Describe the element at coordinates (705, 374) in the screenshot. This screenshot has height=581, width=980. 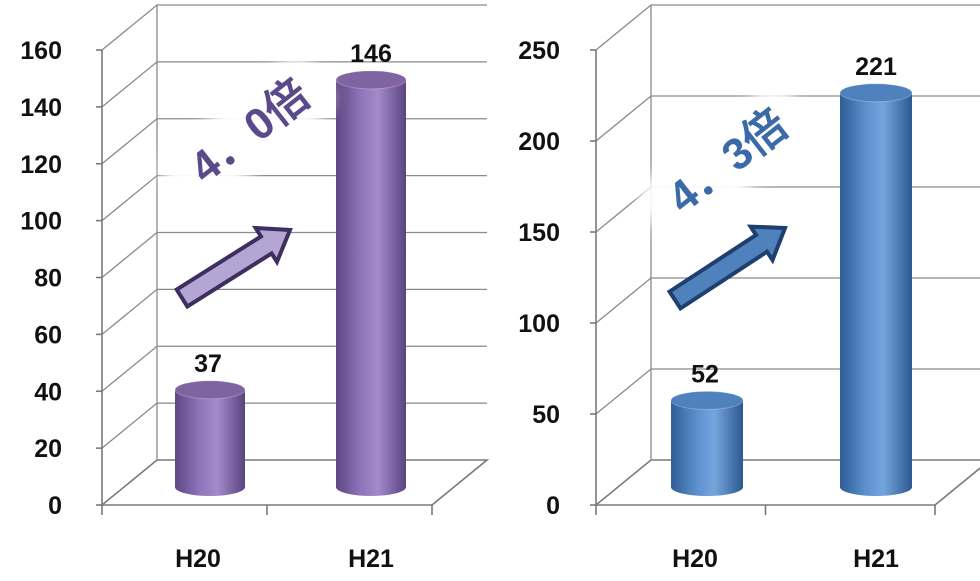
I see `data-label: 52` at that location.